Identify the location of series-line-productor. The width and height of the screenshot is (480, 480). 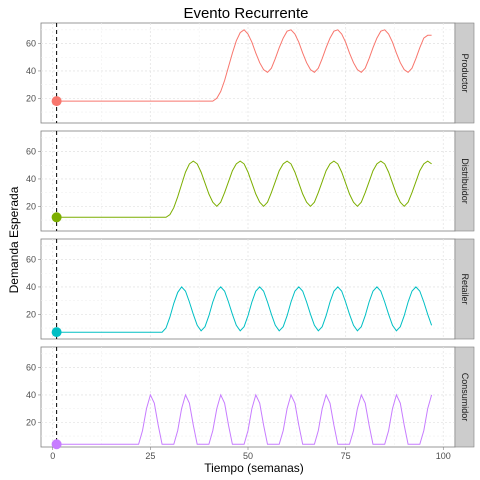
(244, 65).